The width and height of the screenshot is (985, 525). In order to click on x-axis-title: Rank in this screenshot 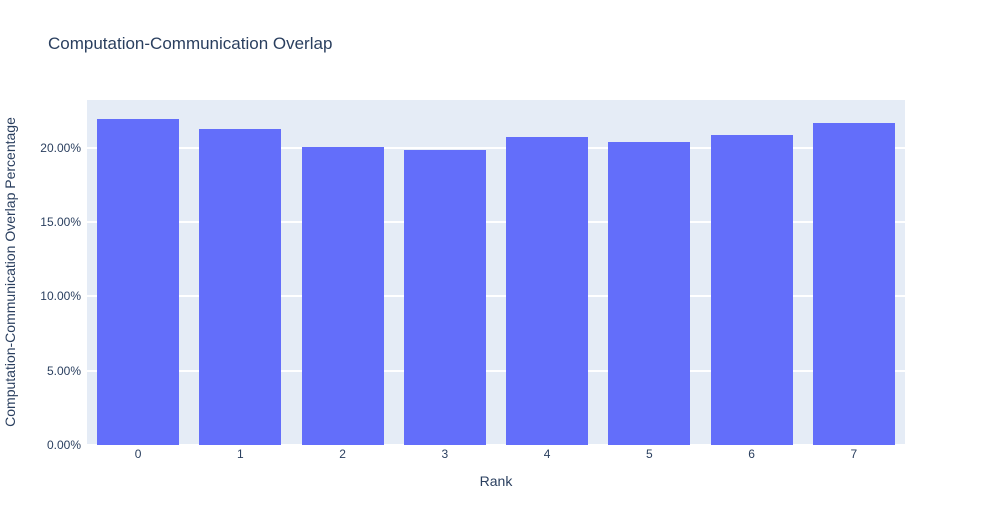, I will do `click(496, 481)`.